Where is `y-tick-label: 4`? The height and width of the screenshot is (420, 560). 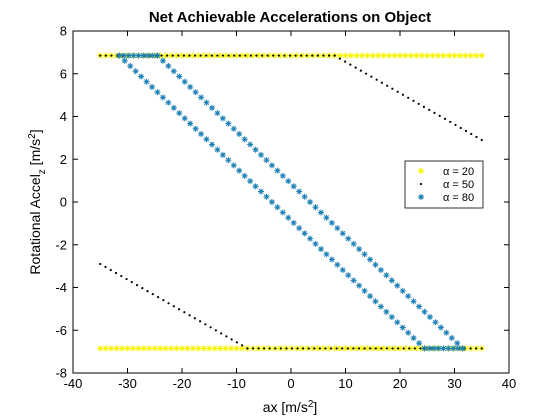
y-tick-label: 4 is located at coordinates (63, 116).